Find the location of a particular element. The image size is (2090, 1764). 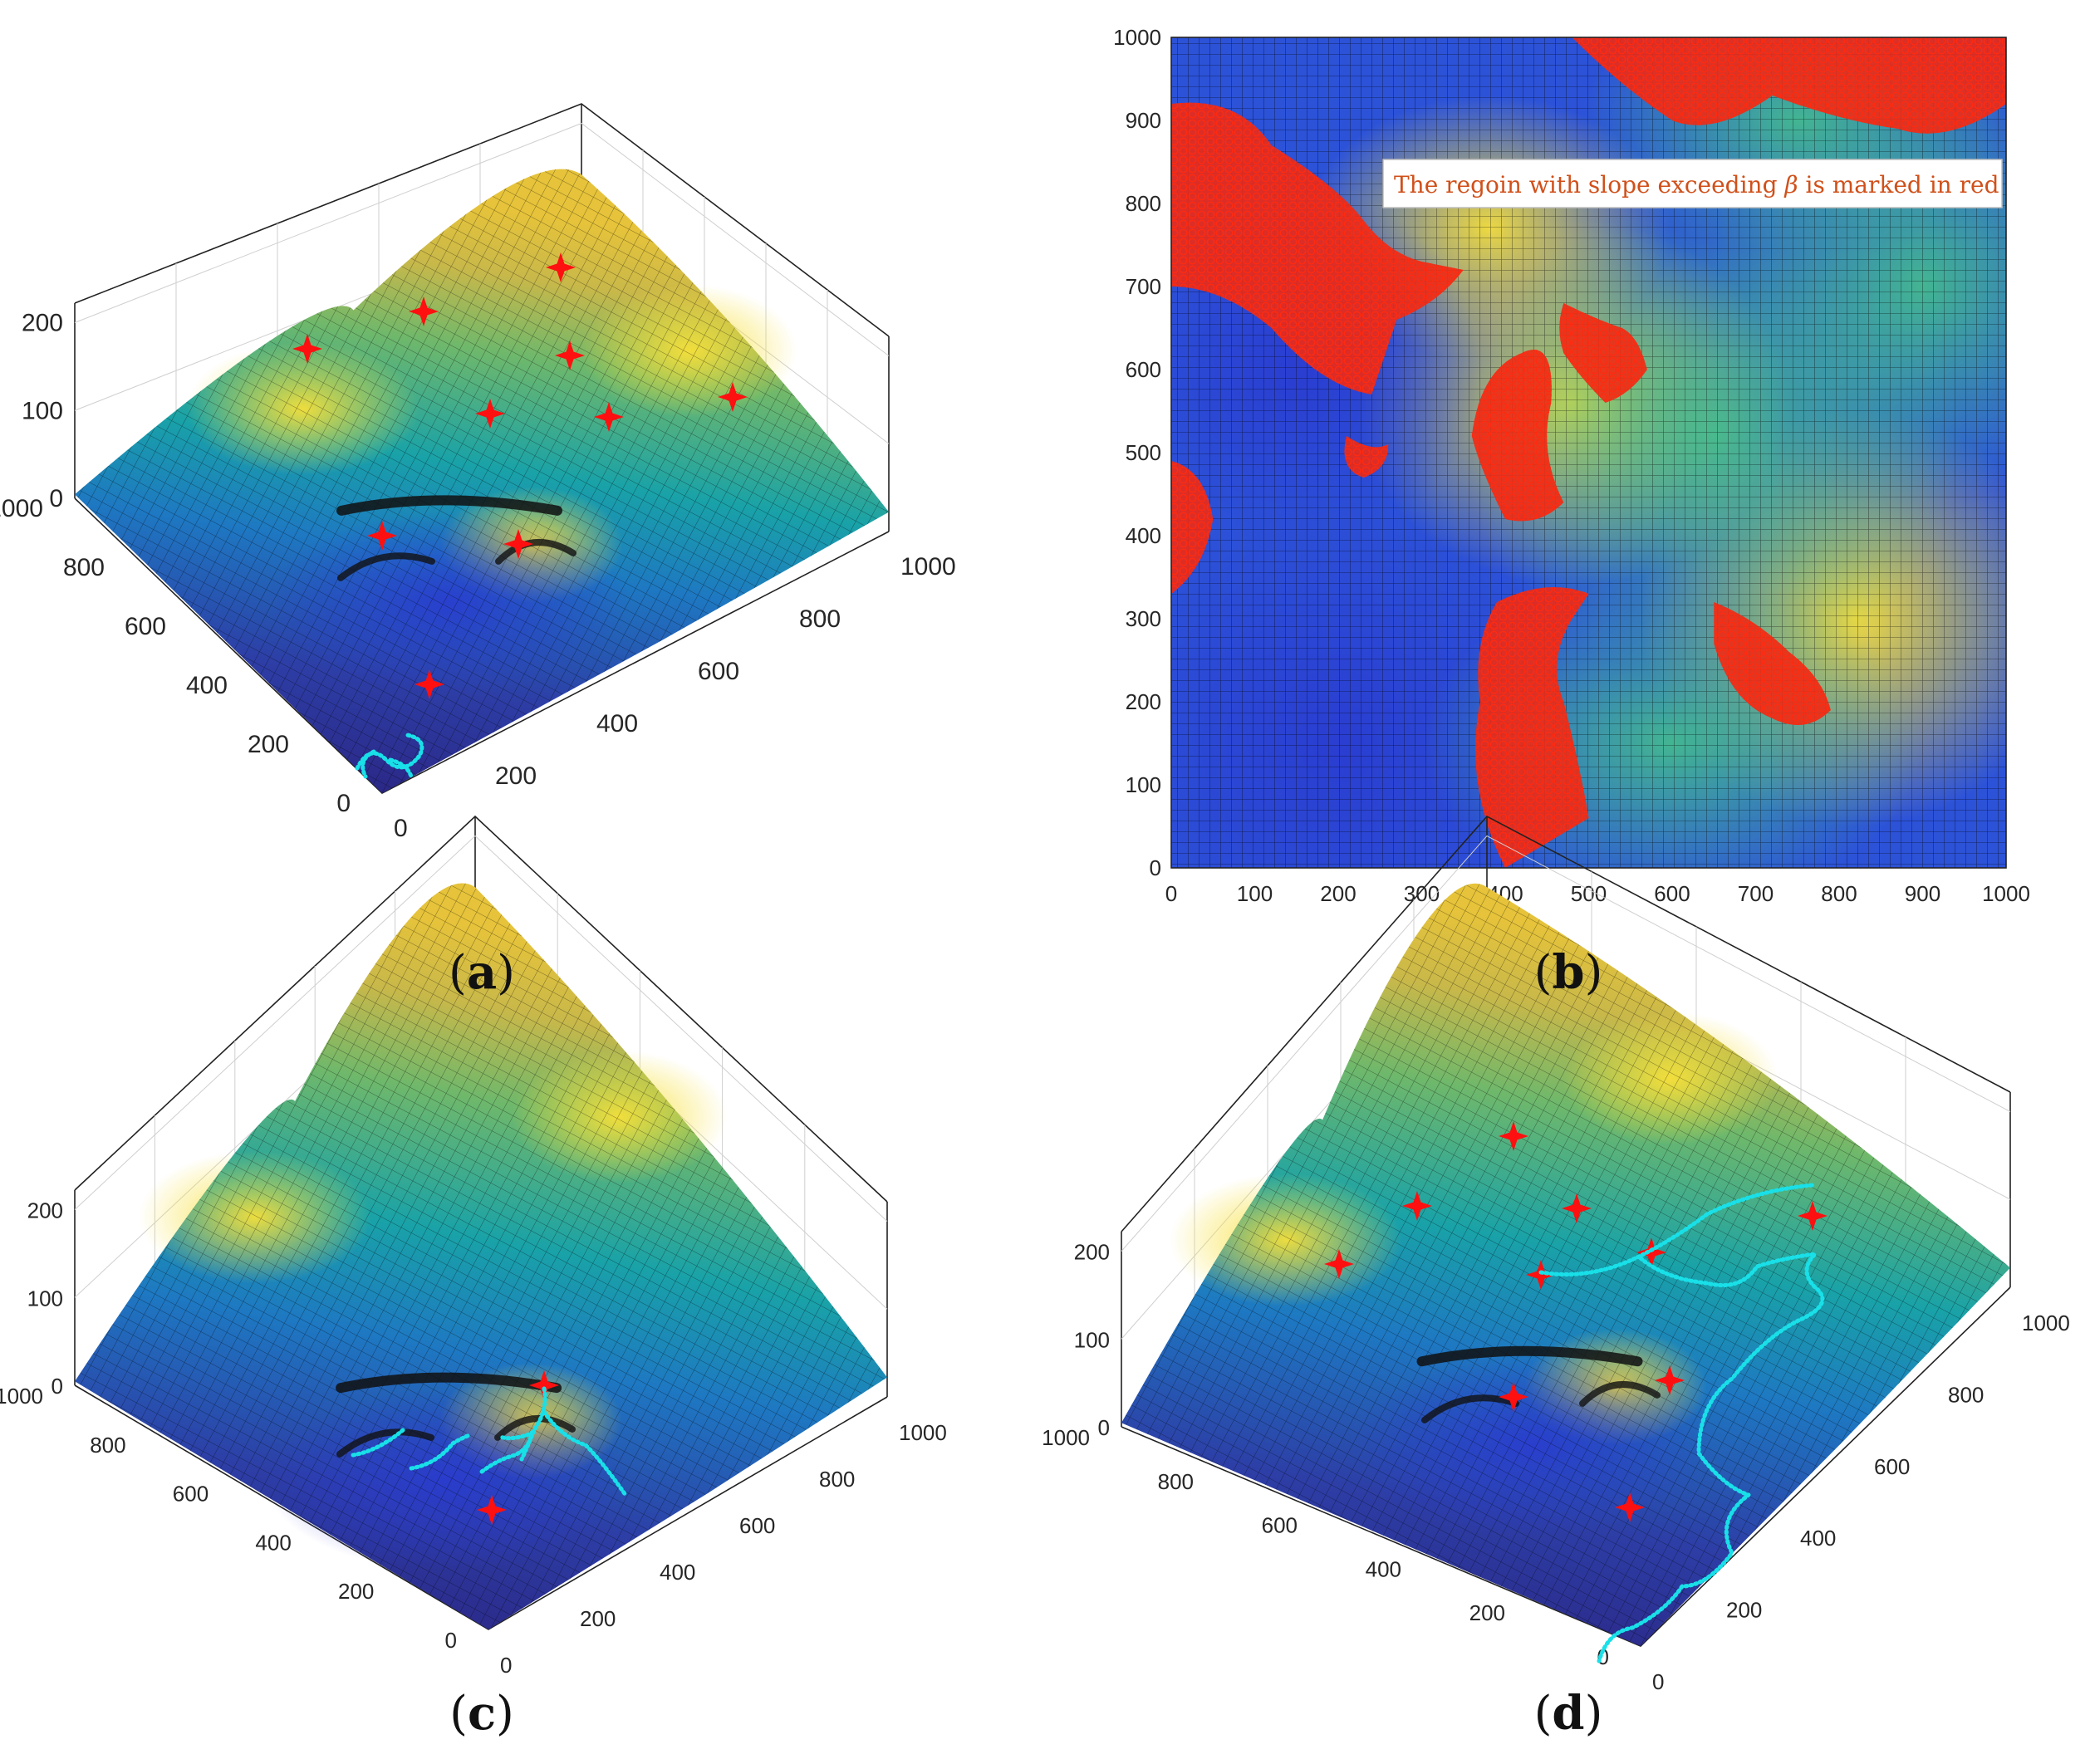

annotation-background is located at coordinates (1693, 183).